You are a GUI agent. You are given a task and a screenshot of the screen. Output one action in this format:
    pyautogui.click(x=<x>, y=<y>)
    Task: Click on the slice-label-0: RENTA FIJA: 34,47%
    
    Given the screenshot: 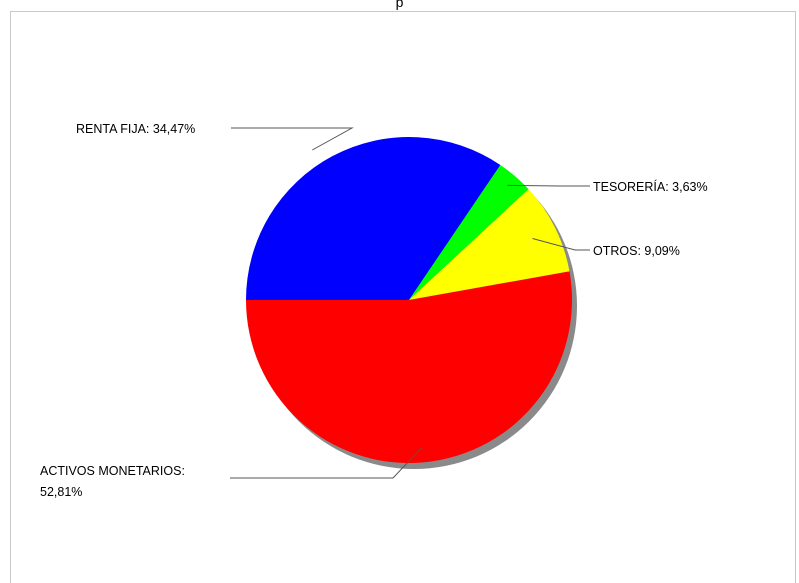 What is the action you would take?
    pyautogui.click(x=135, y=129)
    